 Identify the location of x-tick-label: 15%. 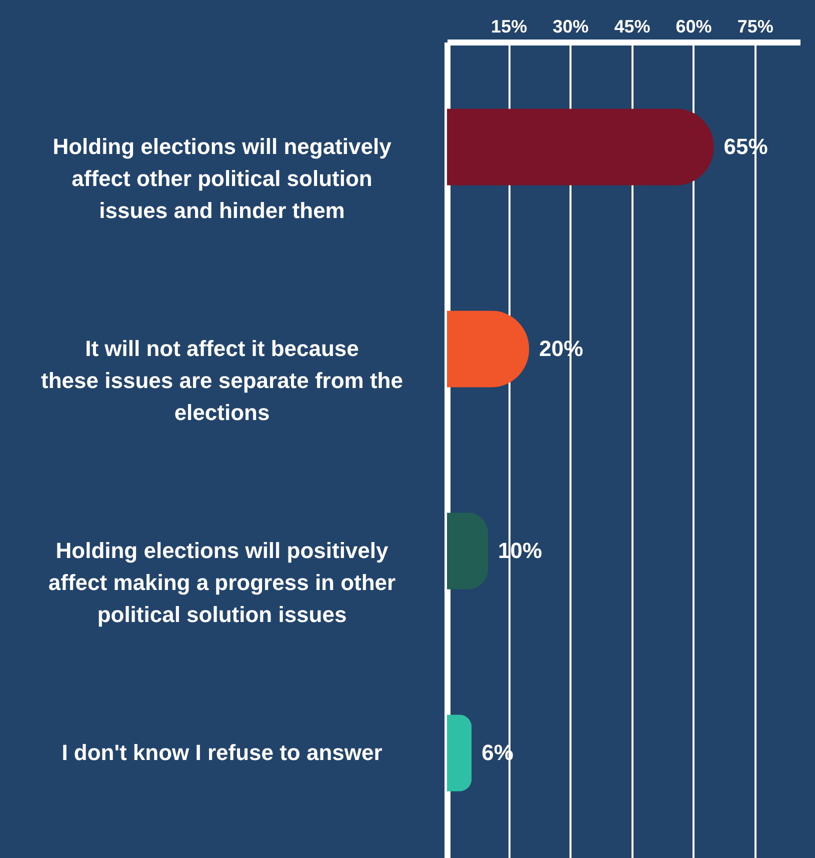
(509, 26).